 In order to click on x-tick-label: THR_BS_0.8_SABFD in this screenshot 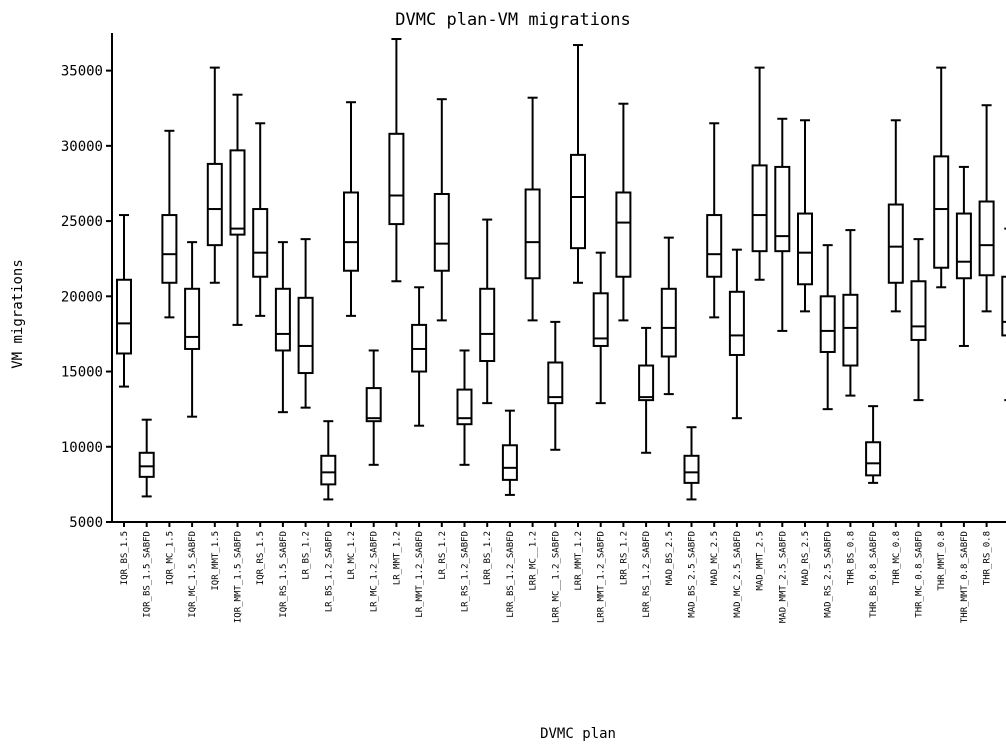, I will do `click(874, 574)`.